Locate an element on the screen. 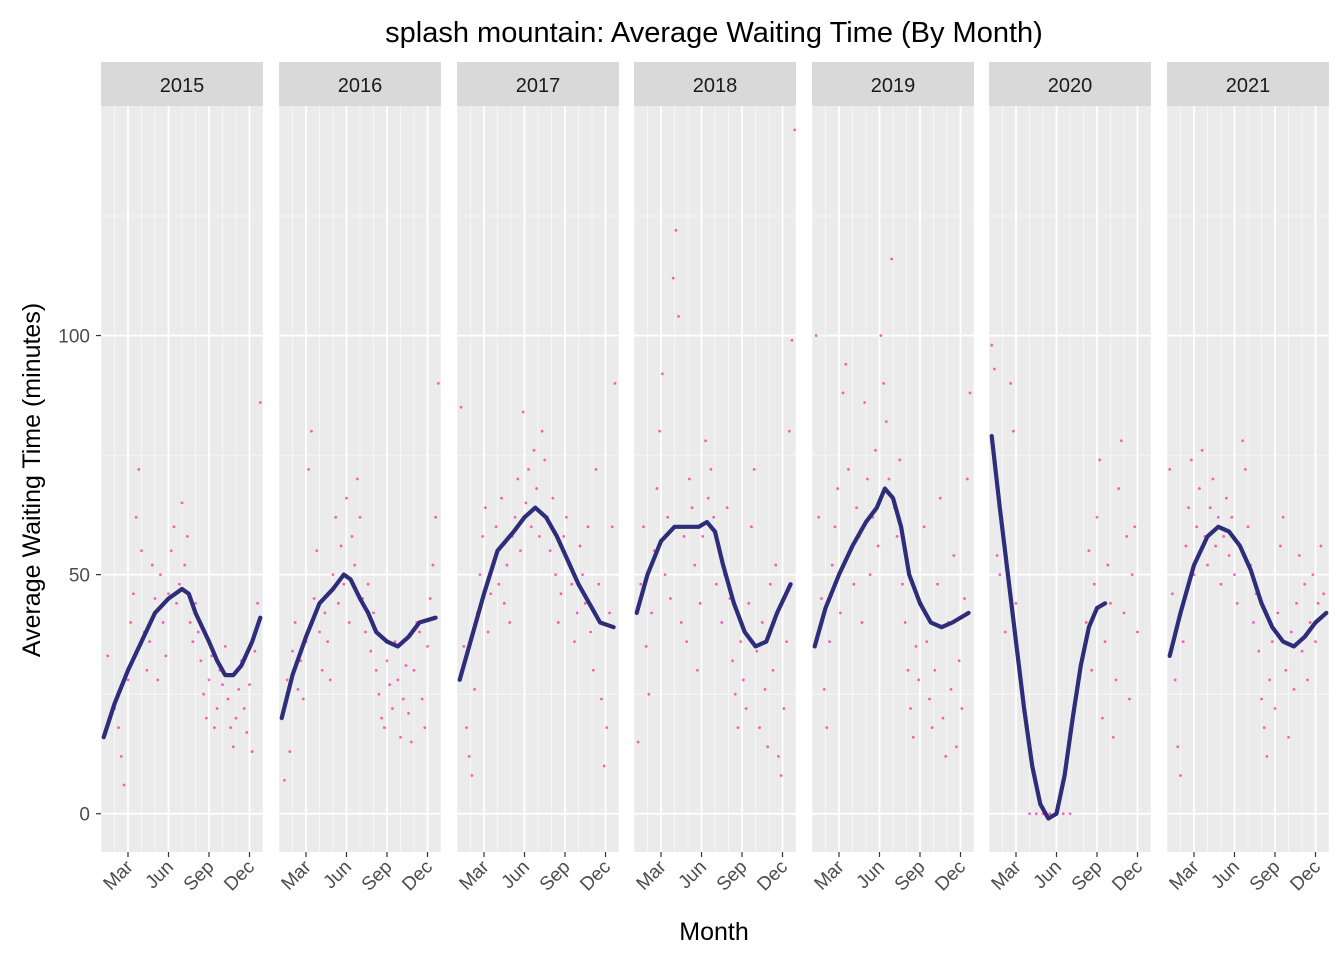 This screenshot has width=1344, height=960. y-tick-label: 0 is located at coordinates (84, 815).